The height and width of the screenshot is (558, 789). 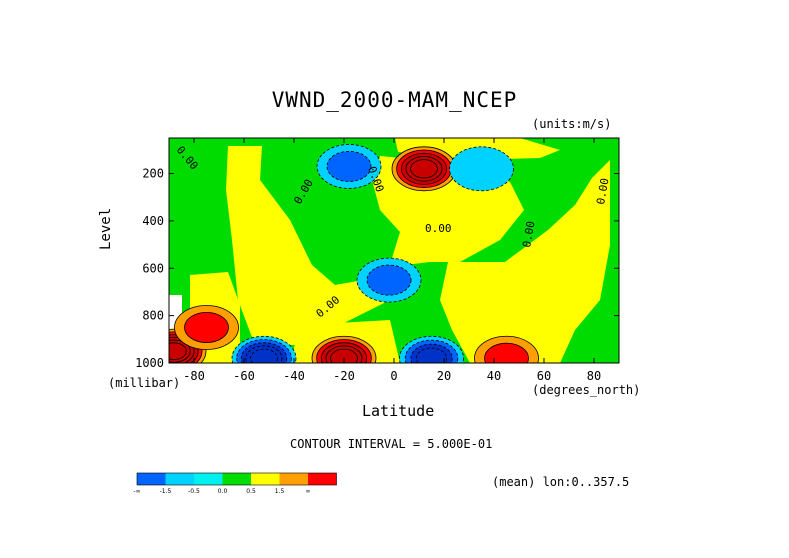 I want to click on x-tick-label: -80, so click(x=194, y=376).